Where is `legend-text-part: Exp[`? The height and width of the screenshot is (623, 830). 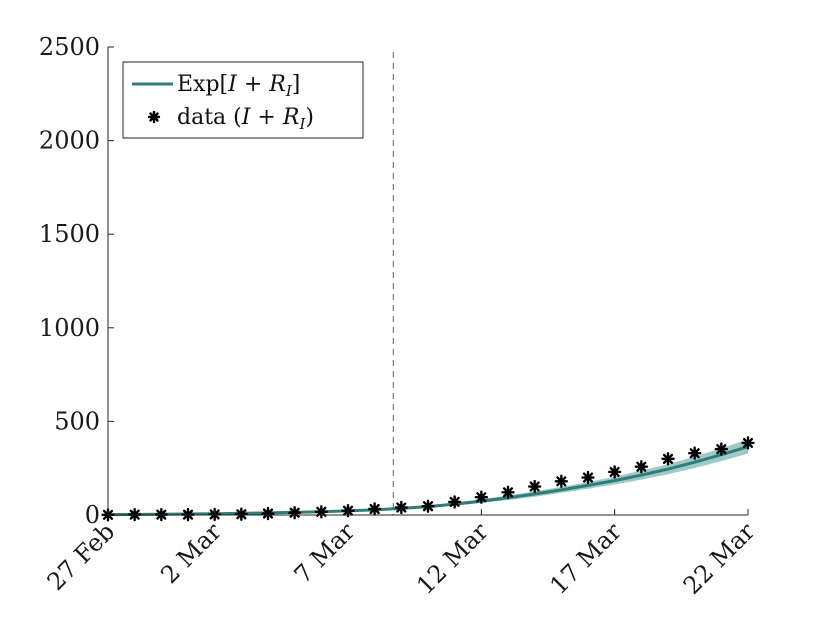 legend-text-part: Exp[ is located at coordinates (202, 84).